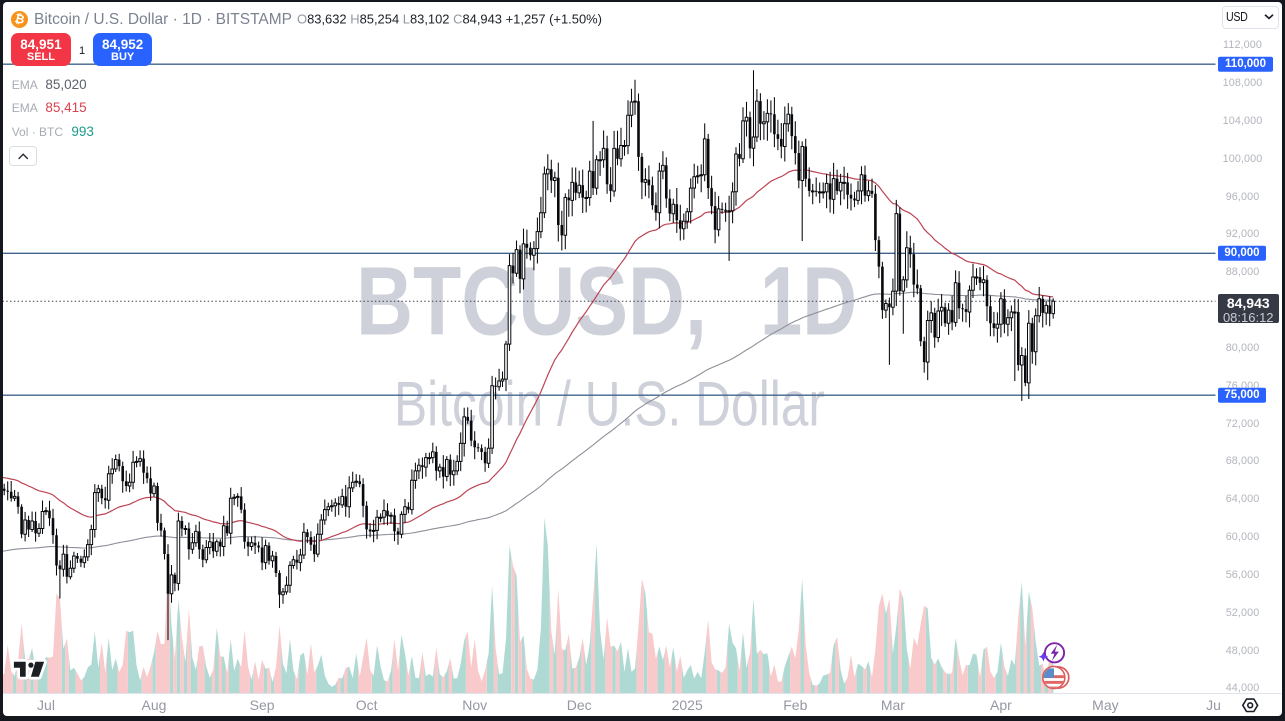  What do you see at coordinates (609, 405) in the screenshot?
I see `svg-text: Bitcoin / U.S. Dollar` at bounding box center [609, 405].